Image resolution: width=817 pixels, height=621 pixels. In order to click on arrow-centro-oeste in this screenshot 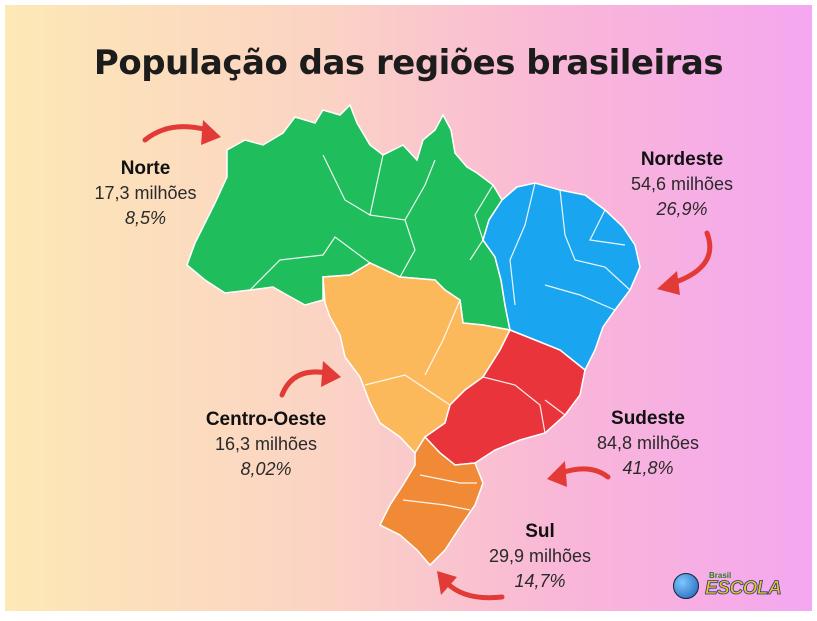, I will do `click(310, 379)`.